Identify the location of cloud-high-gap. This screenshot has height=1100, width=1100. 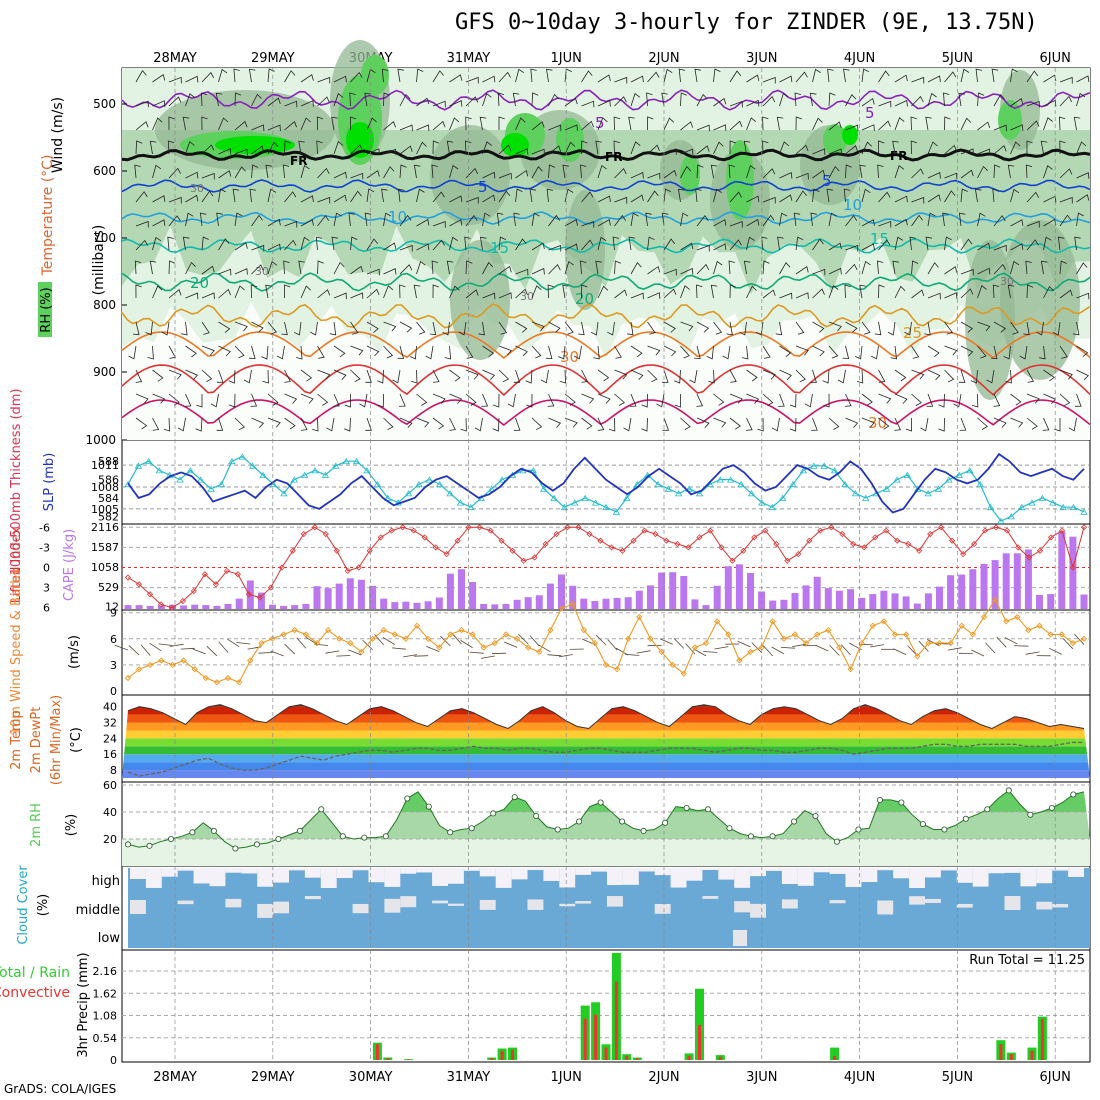
(551, 874).